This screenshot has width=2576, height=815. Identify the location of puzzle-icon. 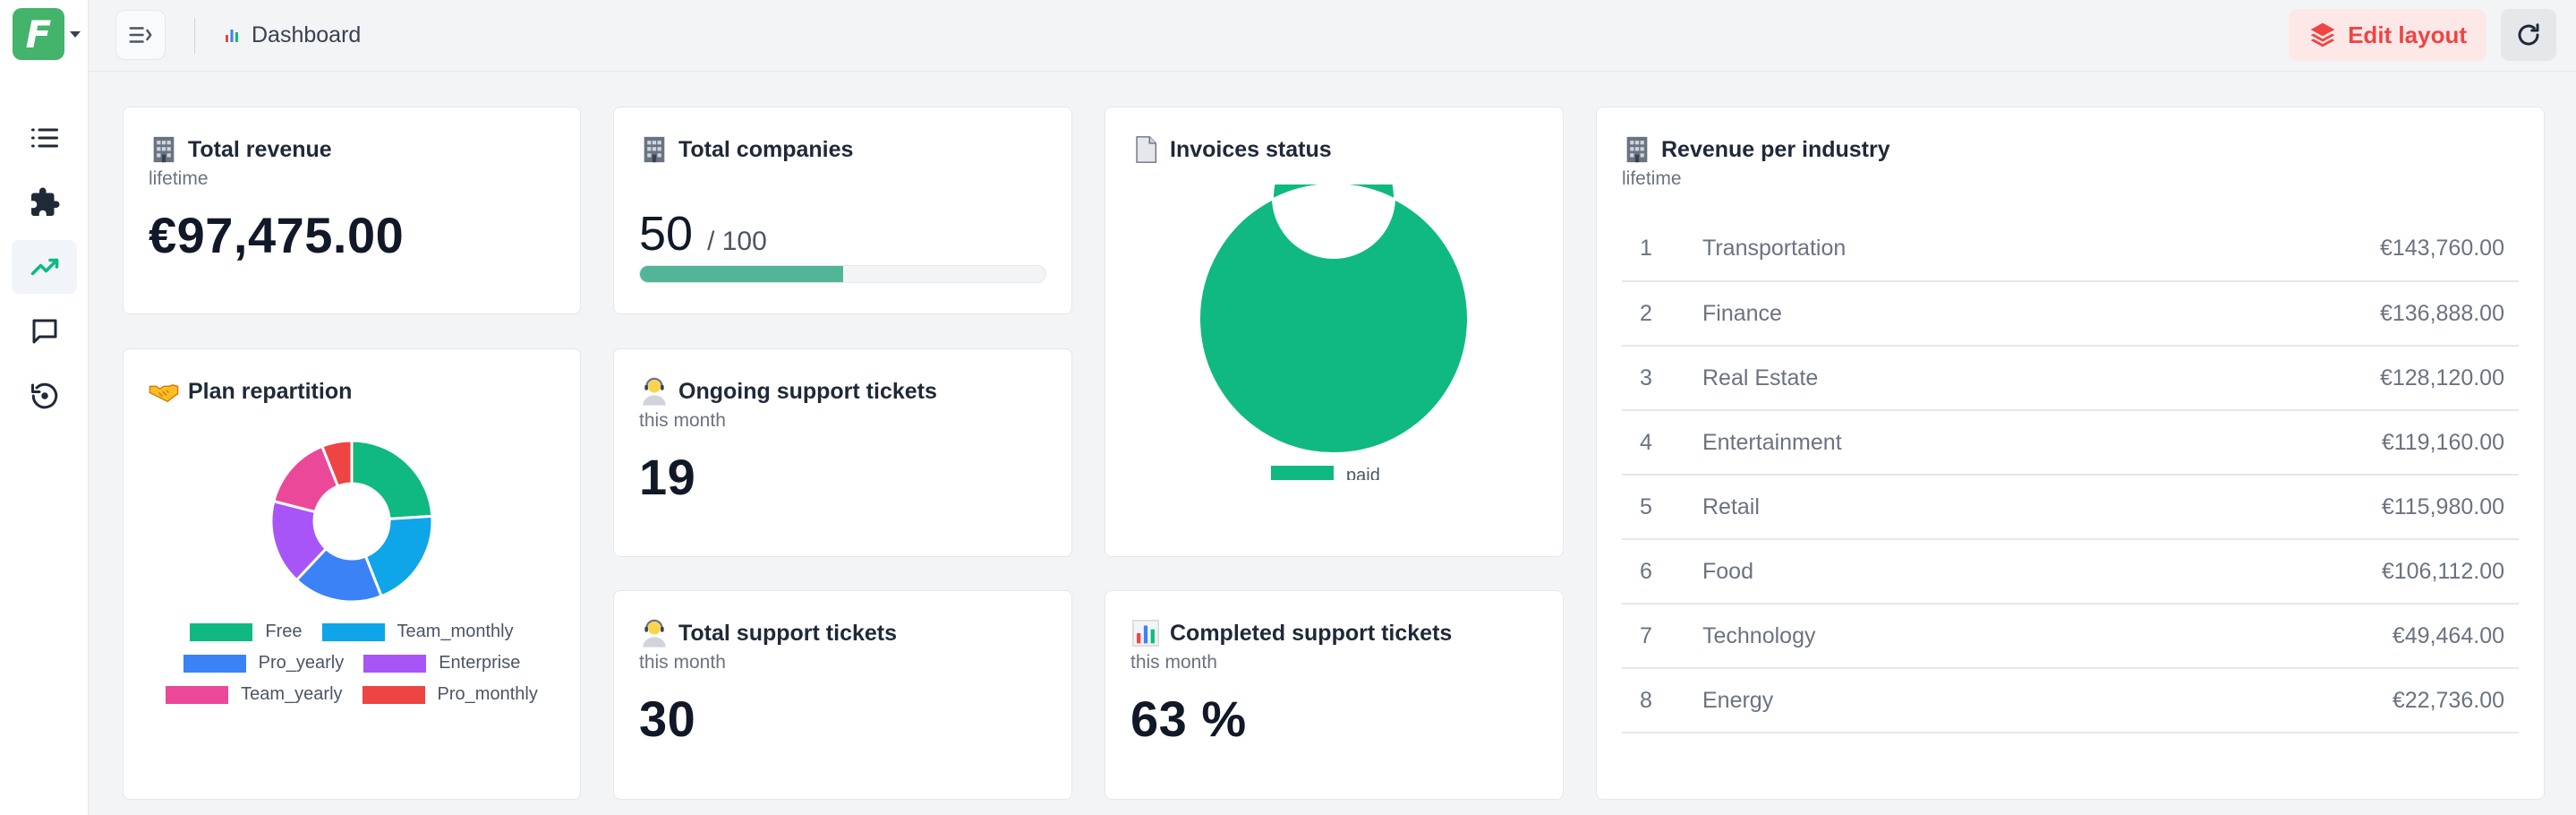
(44, 201).